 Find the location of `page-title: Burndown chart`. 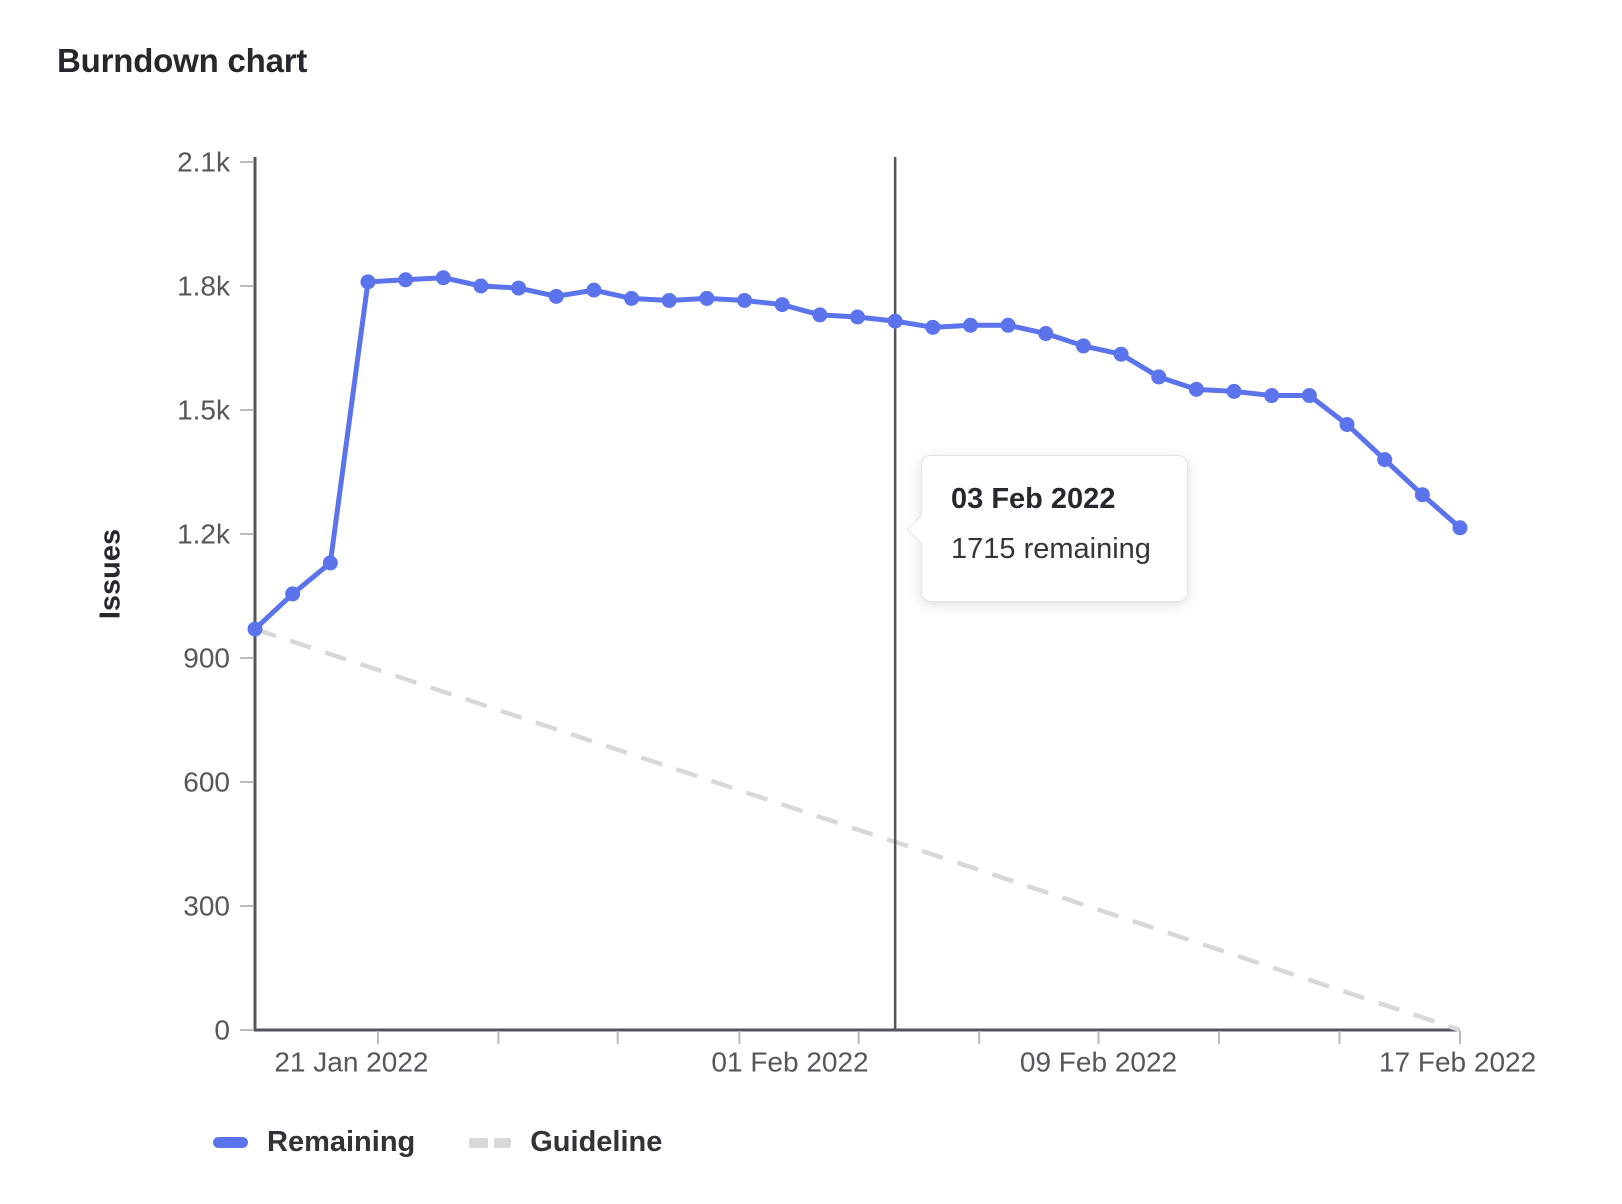

page-title: Burndown chart is located at coordinates (182, 60).